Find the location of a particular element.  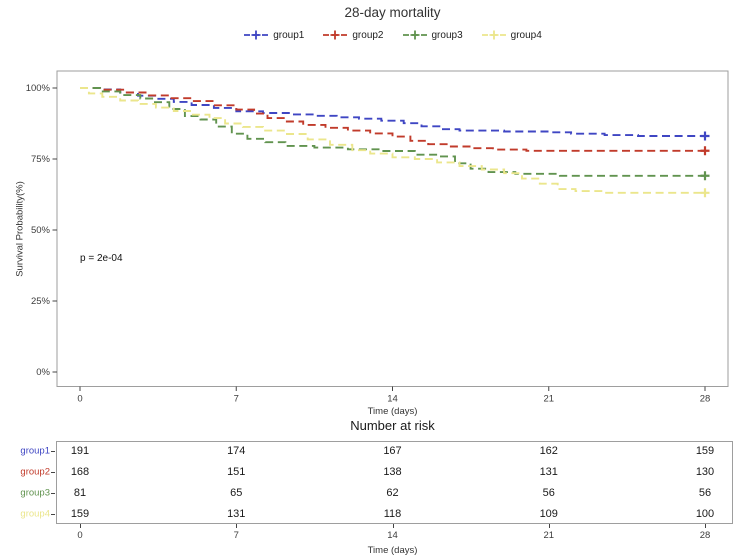

risk-count-group1-day7: 174 is located at coordinates (236, 451).